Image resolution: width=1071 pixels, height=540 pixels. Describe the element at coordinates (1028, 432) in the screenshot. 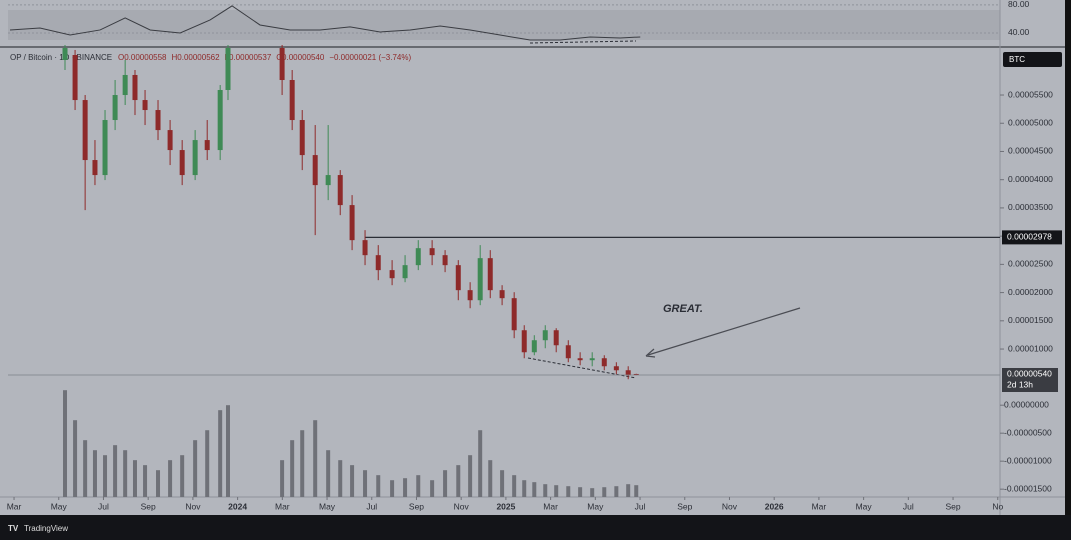

I see `volume-tick-label: -0.00000500` at that location.